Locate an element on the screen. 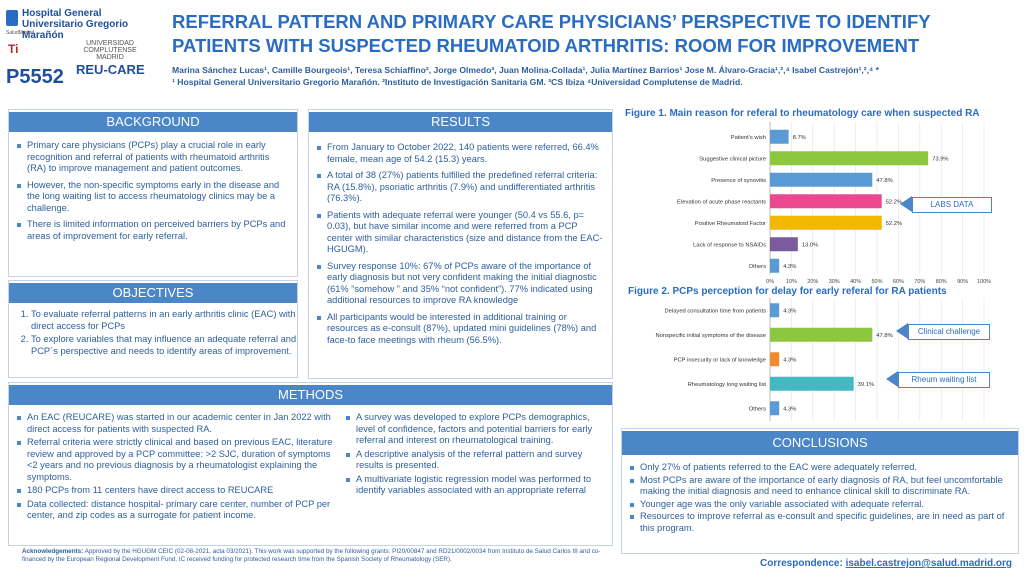 This screenshot has width=1024, height=574. category-label: PCP insecurity or lack of knowledge is located at coordinates (720, 360).